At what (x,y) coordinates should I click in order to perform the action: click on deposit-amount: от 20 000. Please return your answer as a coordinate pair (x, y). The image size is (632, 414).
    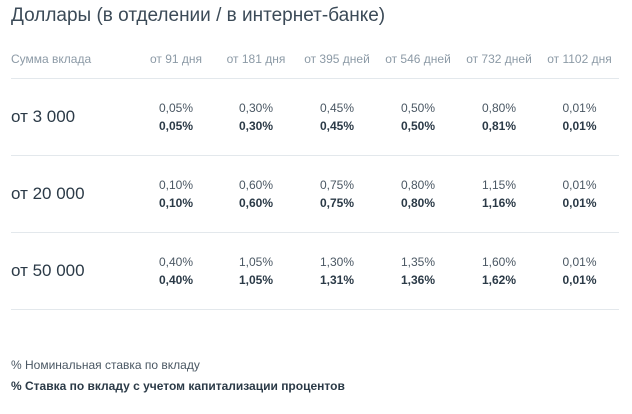
    Looking at the image, I should click on (73, 194).